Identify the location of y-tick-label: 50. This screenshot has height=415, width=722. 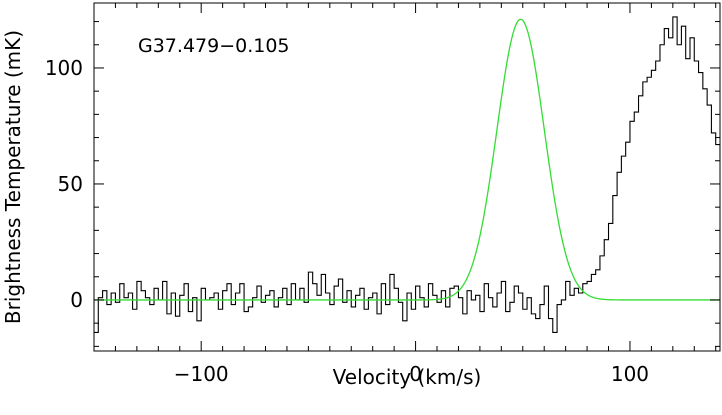
(70, 184).